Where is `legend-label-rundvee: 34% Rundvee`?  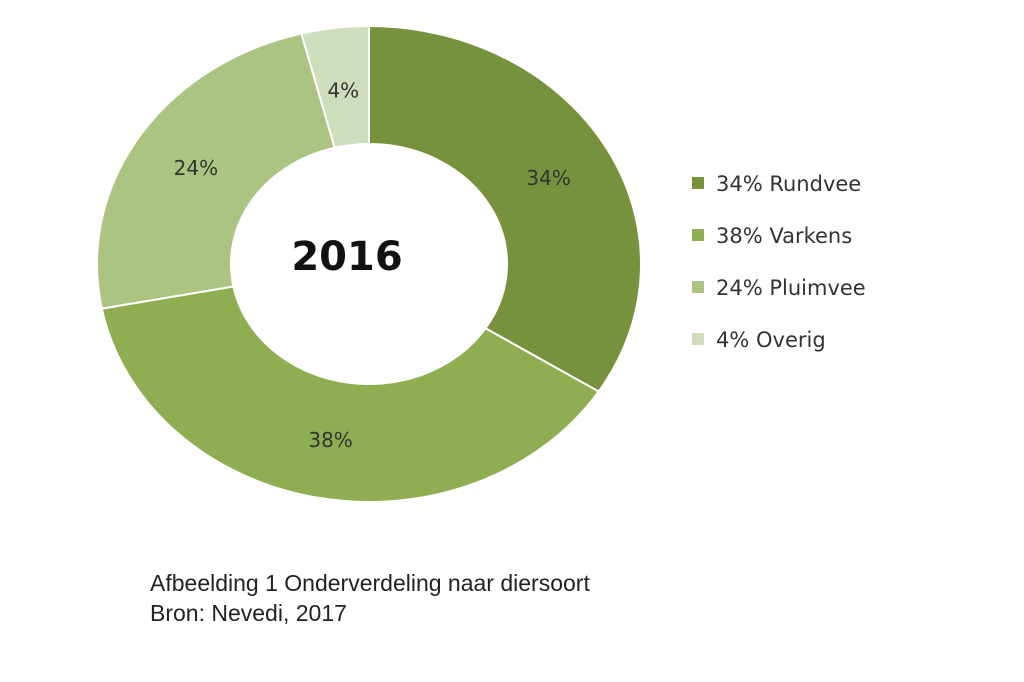 legend-label-rundvee: 34% Rundvee is located at coordinates (788, 184).